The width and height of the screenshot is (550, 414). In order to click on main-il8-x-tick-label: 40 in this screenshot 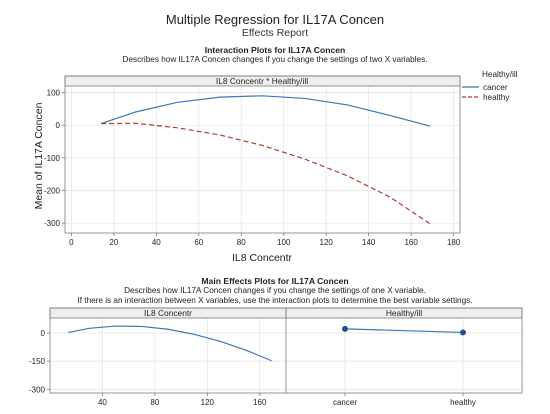, I will do `click(102, 402)`.